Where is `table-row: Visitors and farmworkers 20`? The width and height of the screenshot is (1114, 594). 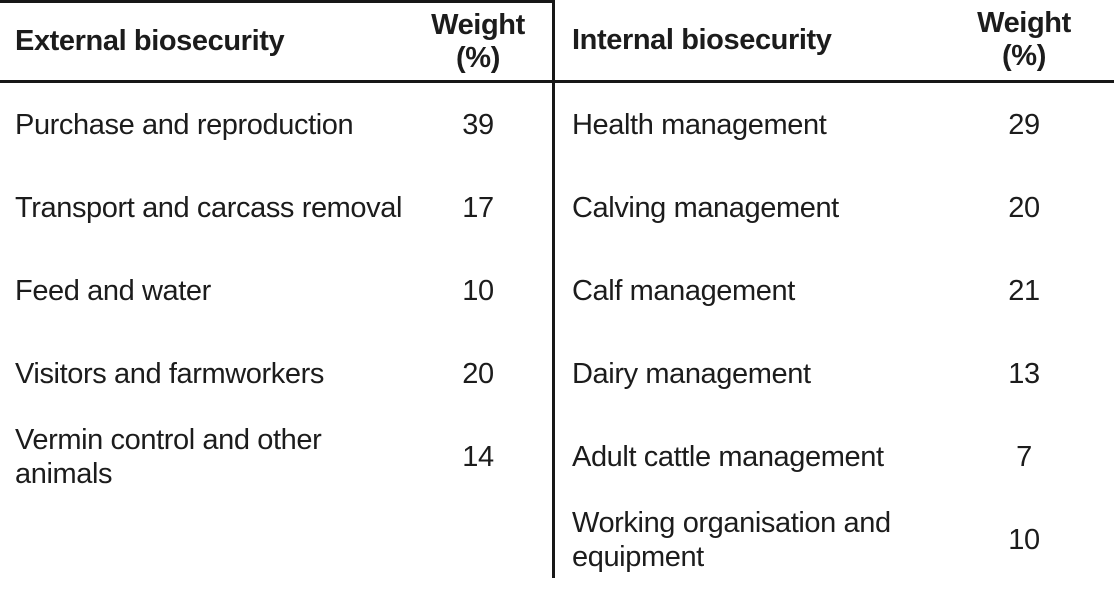 table-row: Visitors and farmworkers 20 is located at coordinates (276, 373).